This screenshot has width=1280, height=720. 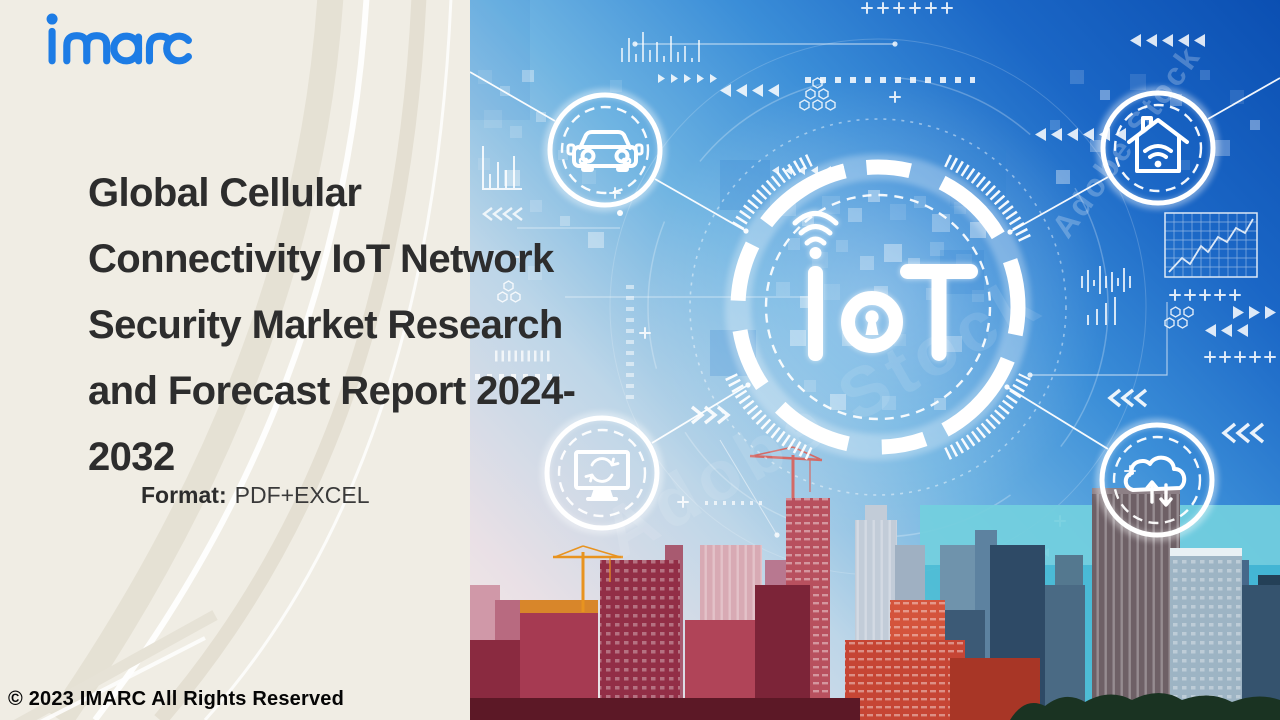 I want to click on car-node, so click(x=605, y=150).